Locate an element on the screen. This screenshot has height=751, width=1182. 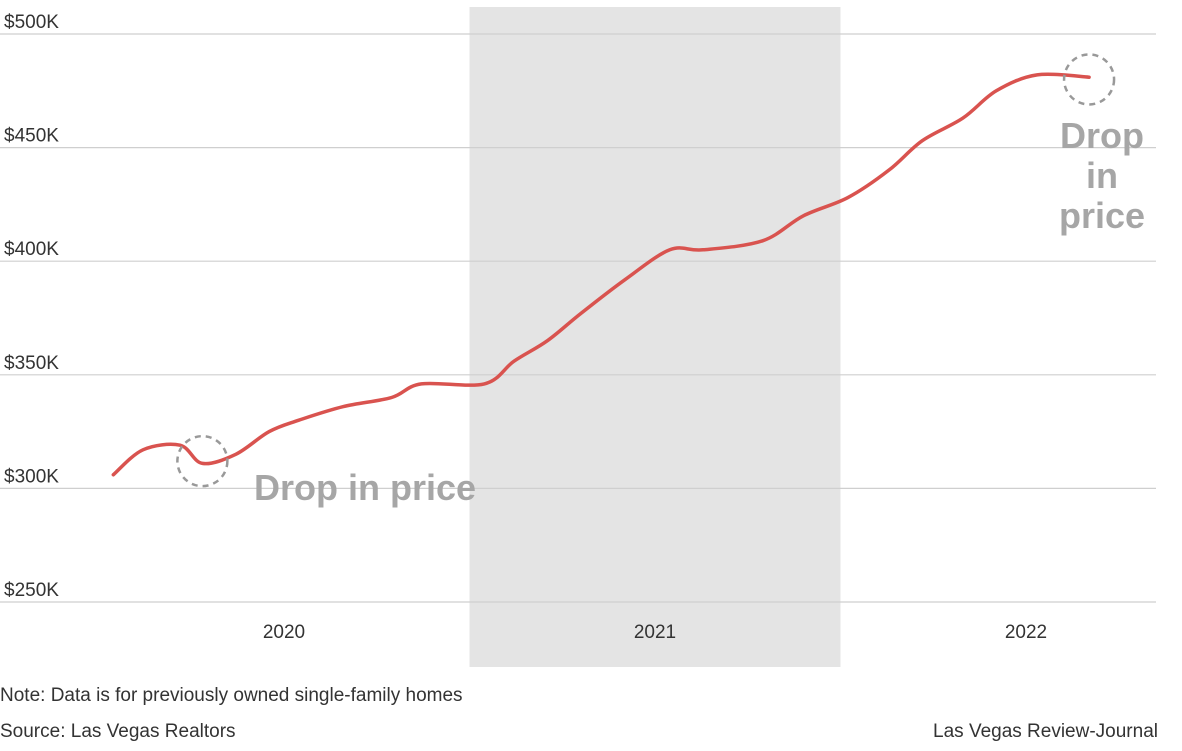
y-tick-label: $250K is located at coordinates (31, 590).